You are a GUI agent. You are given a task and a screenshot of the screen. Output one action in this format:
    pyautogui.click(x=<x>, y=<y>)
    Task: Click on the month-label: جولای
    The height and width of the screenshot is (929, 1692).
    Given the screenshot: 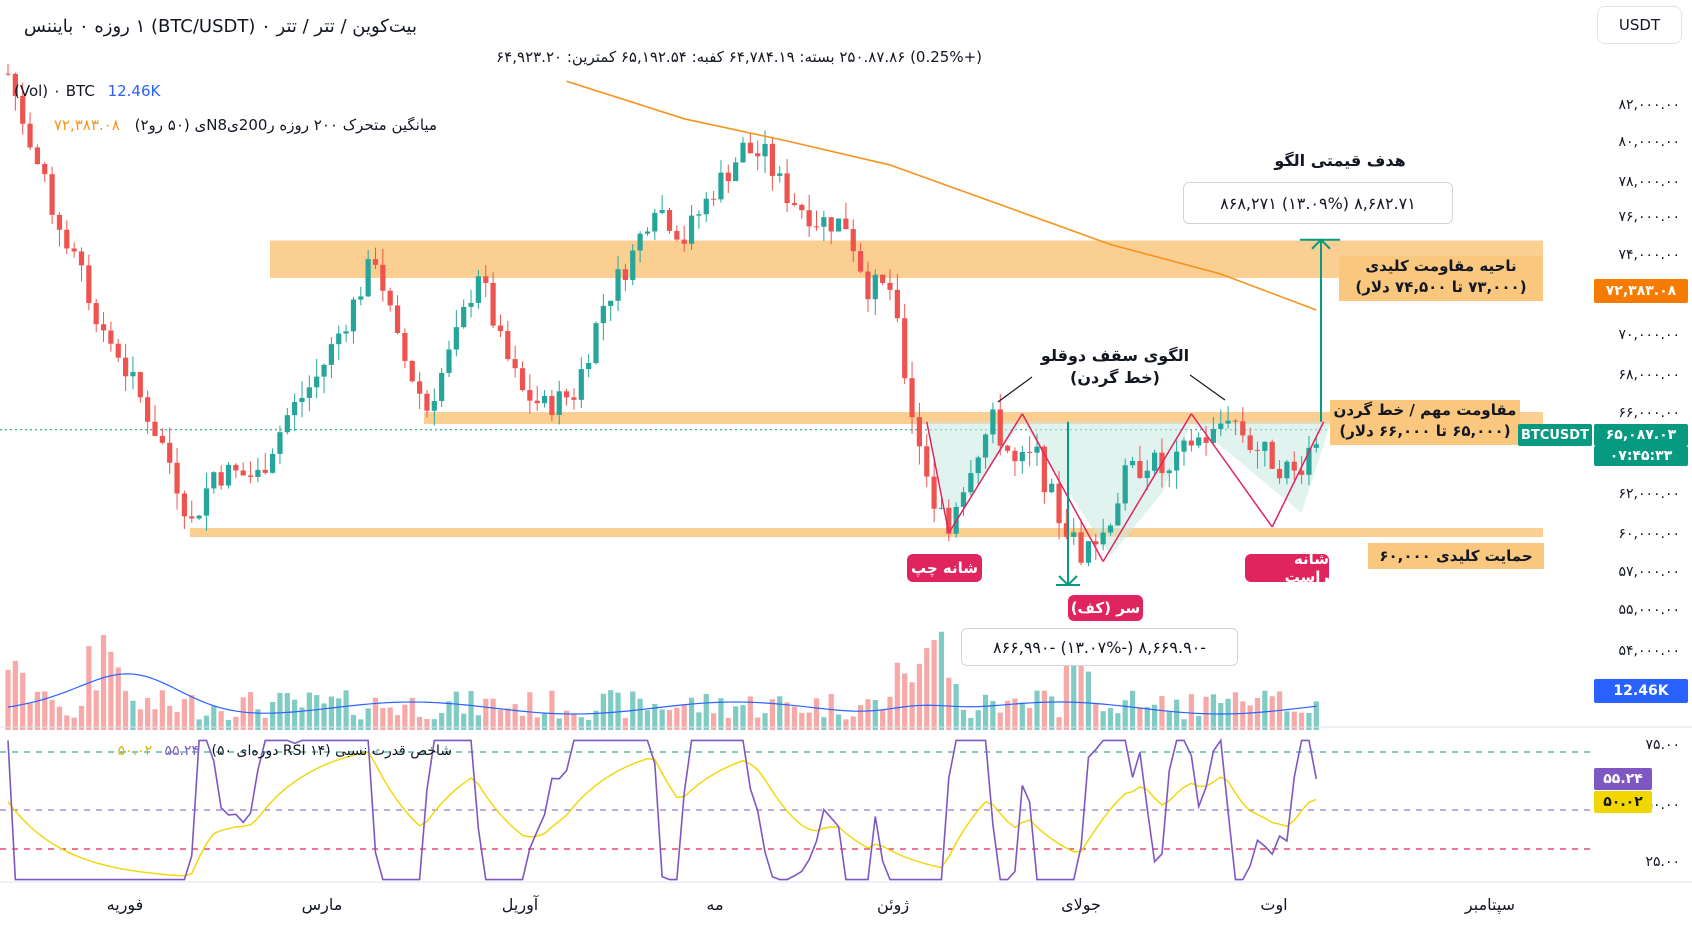 What is the action you would take?
    pyautogui.click(x=1081, y=905)
    